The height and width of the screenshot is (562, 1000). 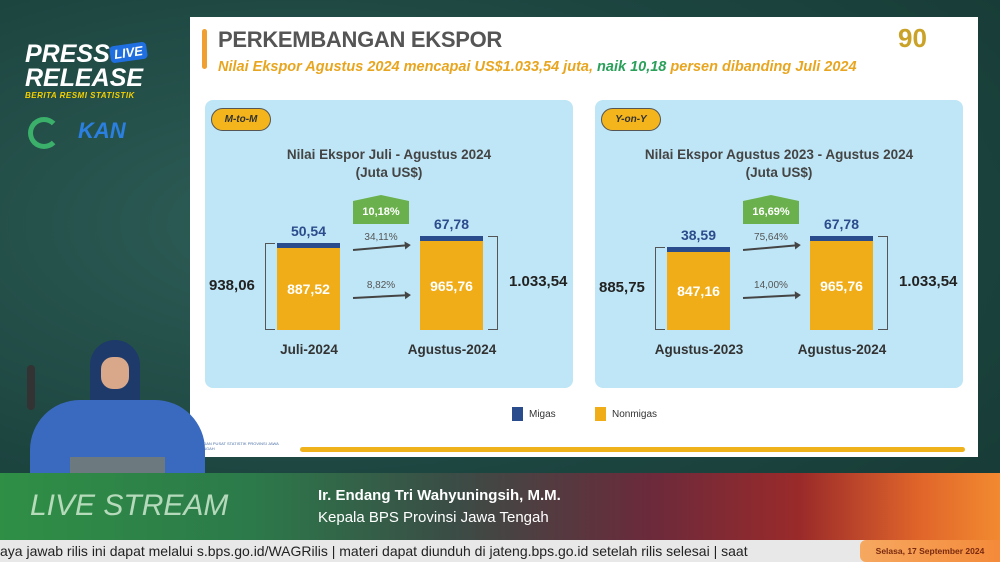 I want to click on title-accent, so click(x=204, y=49).